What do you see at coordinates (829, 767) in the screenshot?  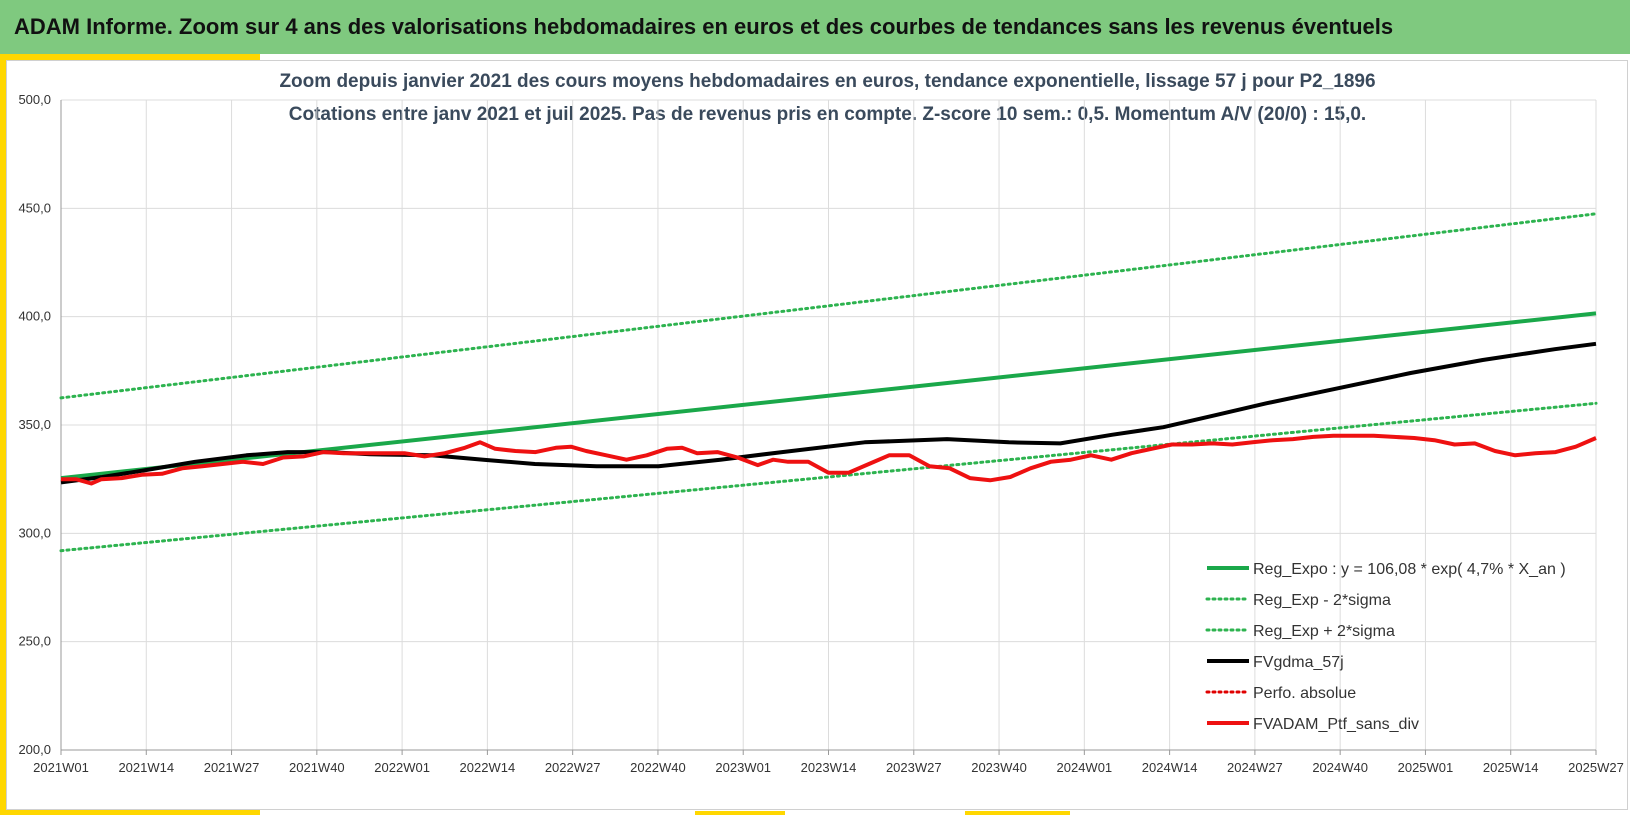 I see `x-tick-label: 2023W14` at bounding box center [829, 767].